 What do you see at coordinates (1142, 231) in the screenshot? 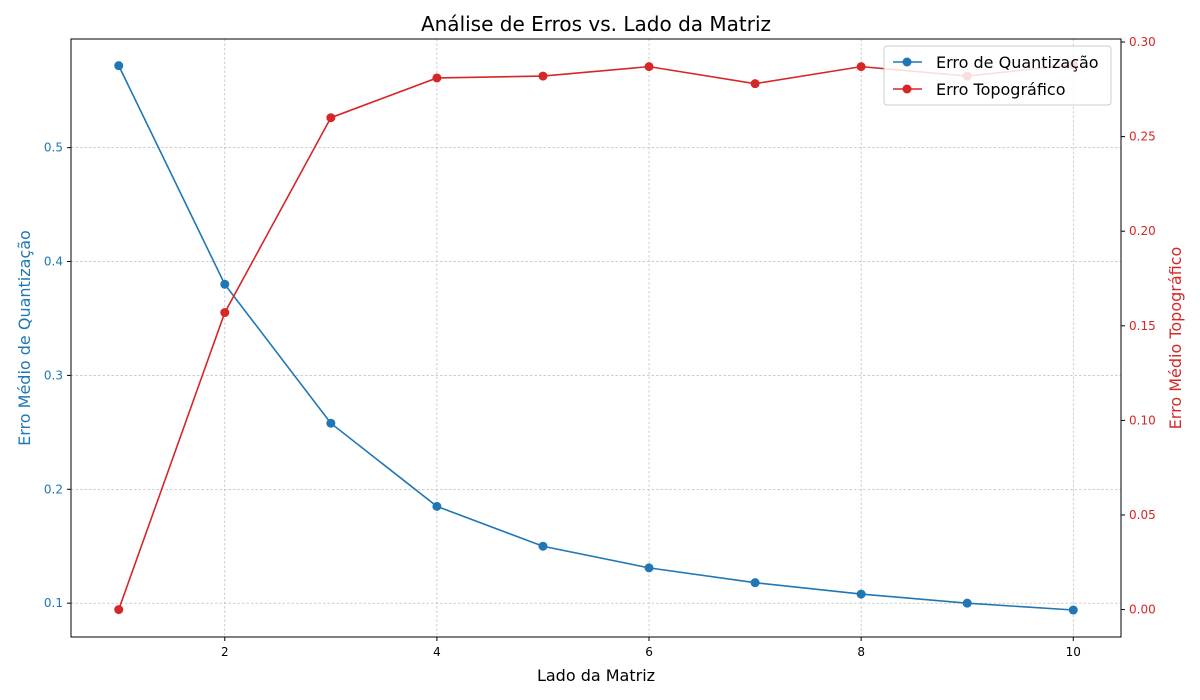
I see `y-right-tick-label: 0.20` at bounding box center [1142, 231].